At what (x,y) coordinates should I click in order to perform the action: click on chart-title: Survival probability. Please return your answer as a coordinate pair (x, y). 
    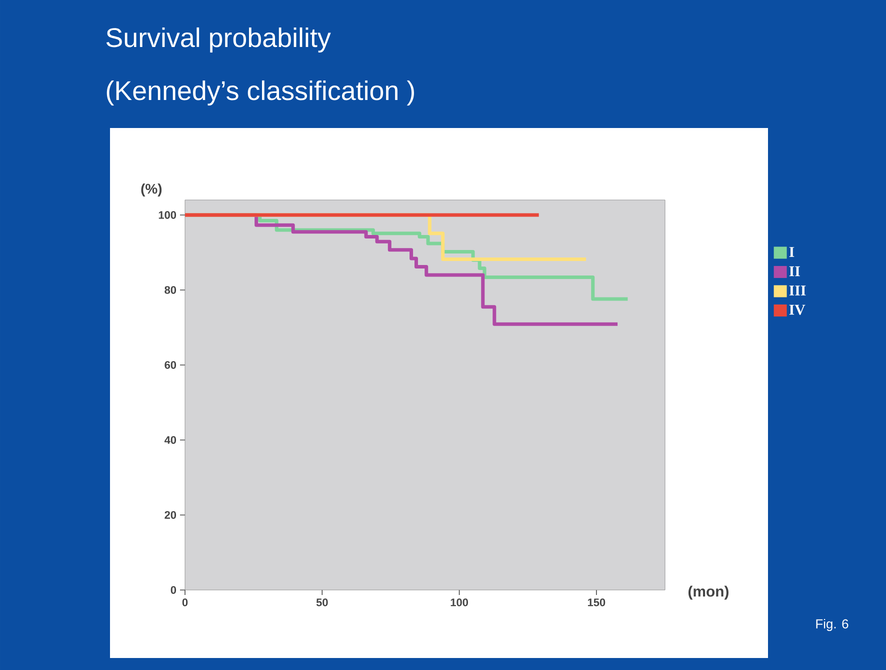
    Looking at the image, I should click on (218, 40).